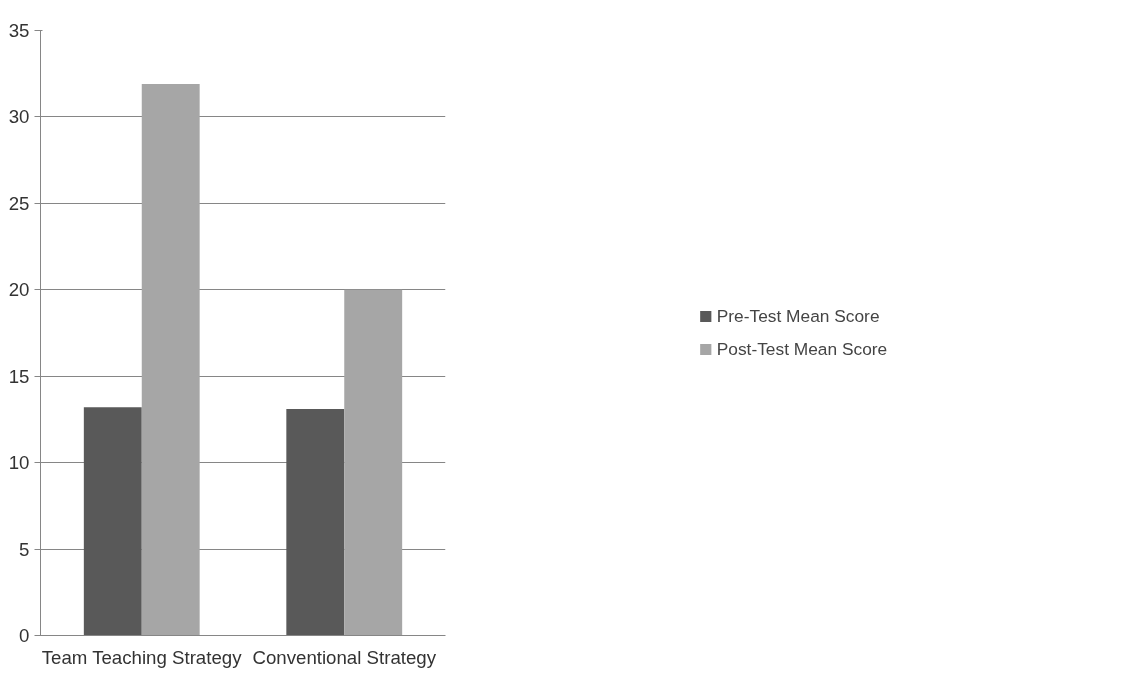 This screenshot has height=675, width=1146. I want to click on legend-label: Post-Test Mean Score, so click(802, 349).